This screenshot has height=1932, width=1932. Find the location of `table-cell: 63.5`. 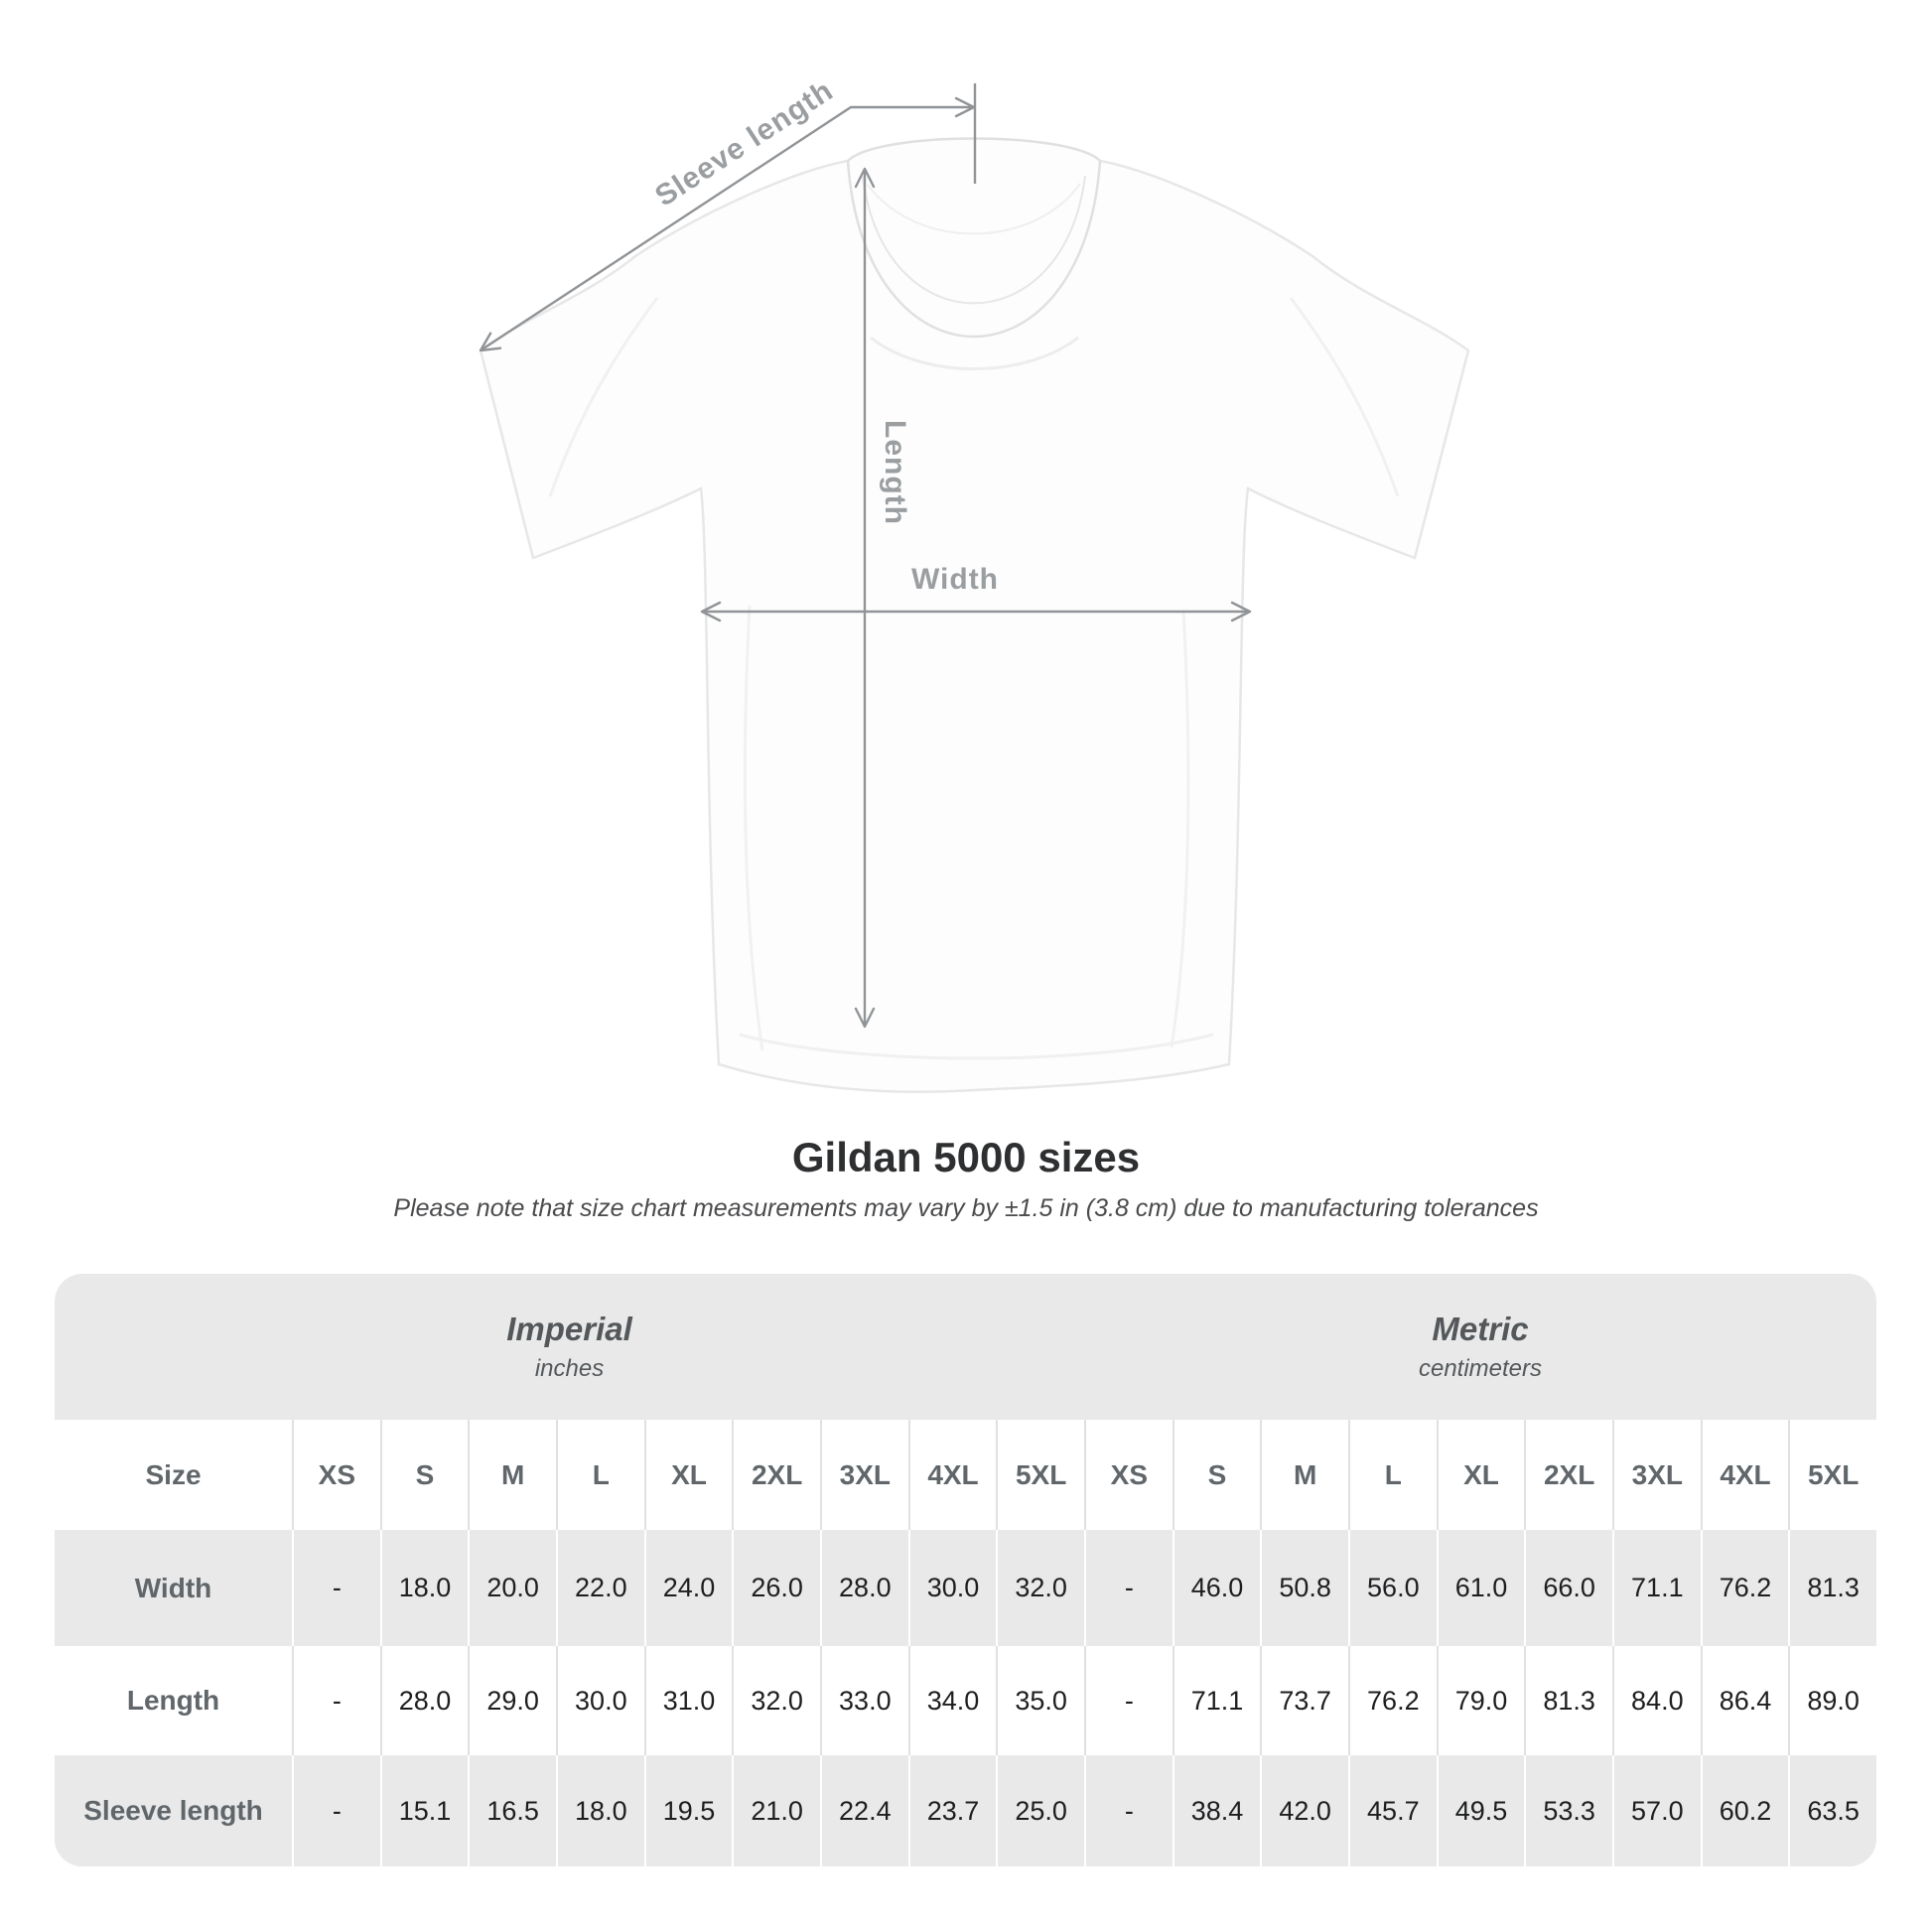

table-cell: 63.5 is located at coordinates (1832, 1810).